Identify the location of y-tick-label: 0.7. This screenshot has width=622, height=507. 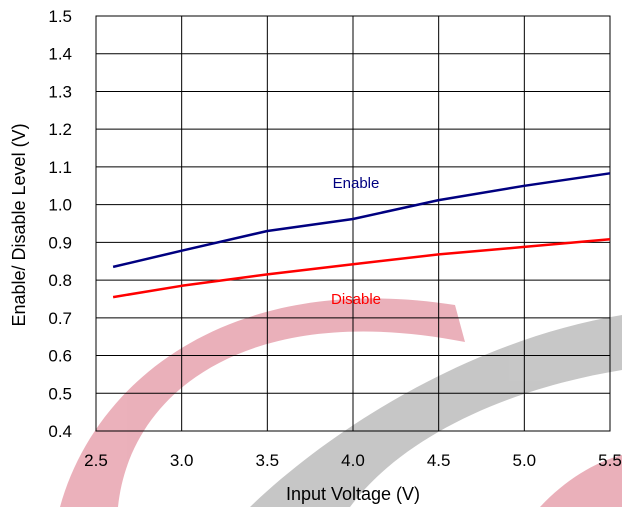
(60, 318).